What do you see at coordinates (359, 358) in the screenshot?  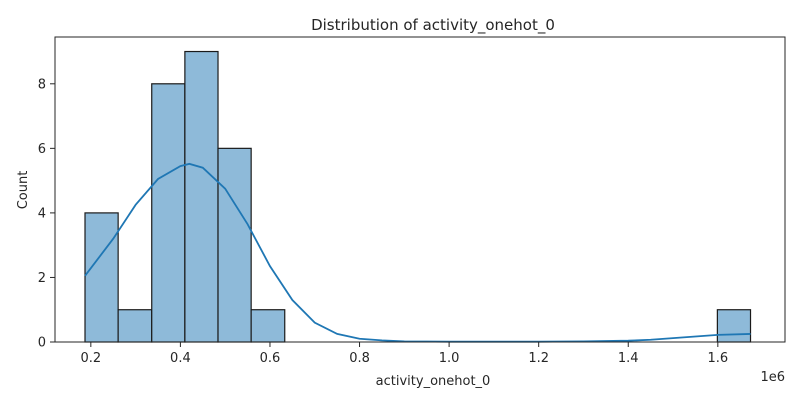 I see `x-tick-label: 0.8` at bounding box center [359, 358].